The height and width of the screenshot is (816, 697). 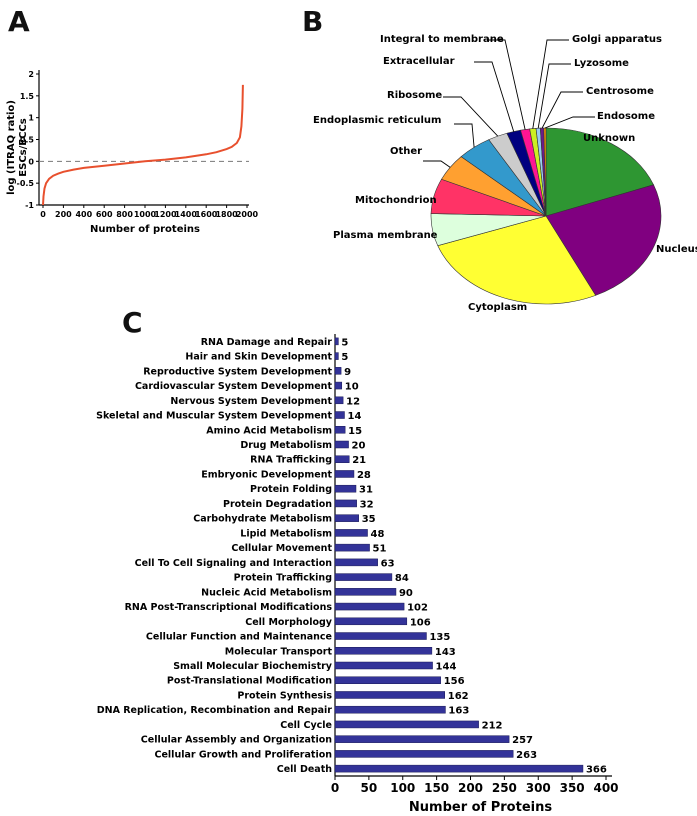 What do you see at coordinates (249, 681) in the screenshot?
I see `bar-category-label: Post-Translational Modification` at bounding box center [249, 681].